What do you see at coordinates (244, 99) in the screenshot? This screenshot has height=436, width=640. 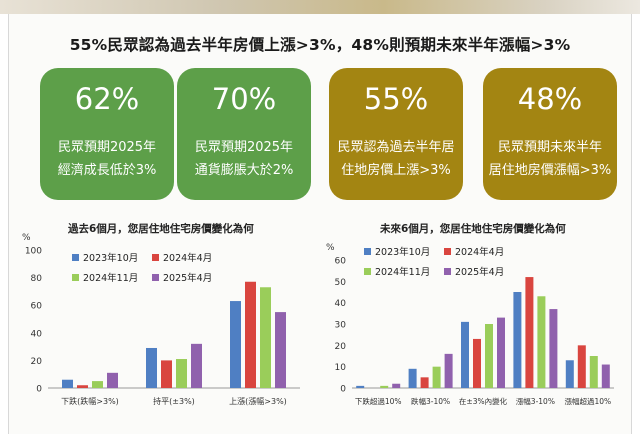 I see `stat-card-value: 70%` at bounding box center [244, 99].